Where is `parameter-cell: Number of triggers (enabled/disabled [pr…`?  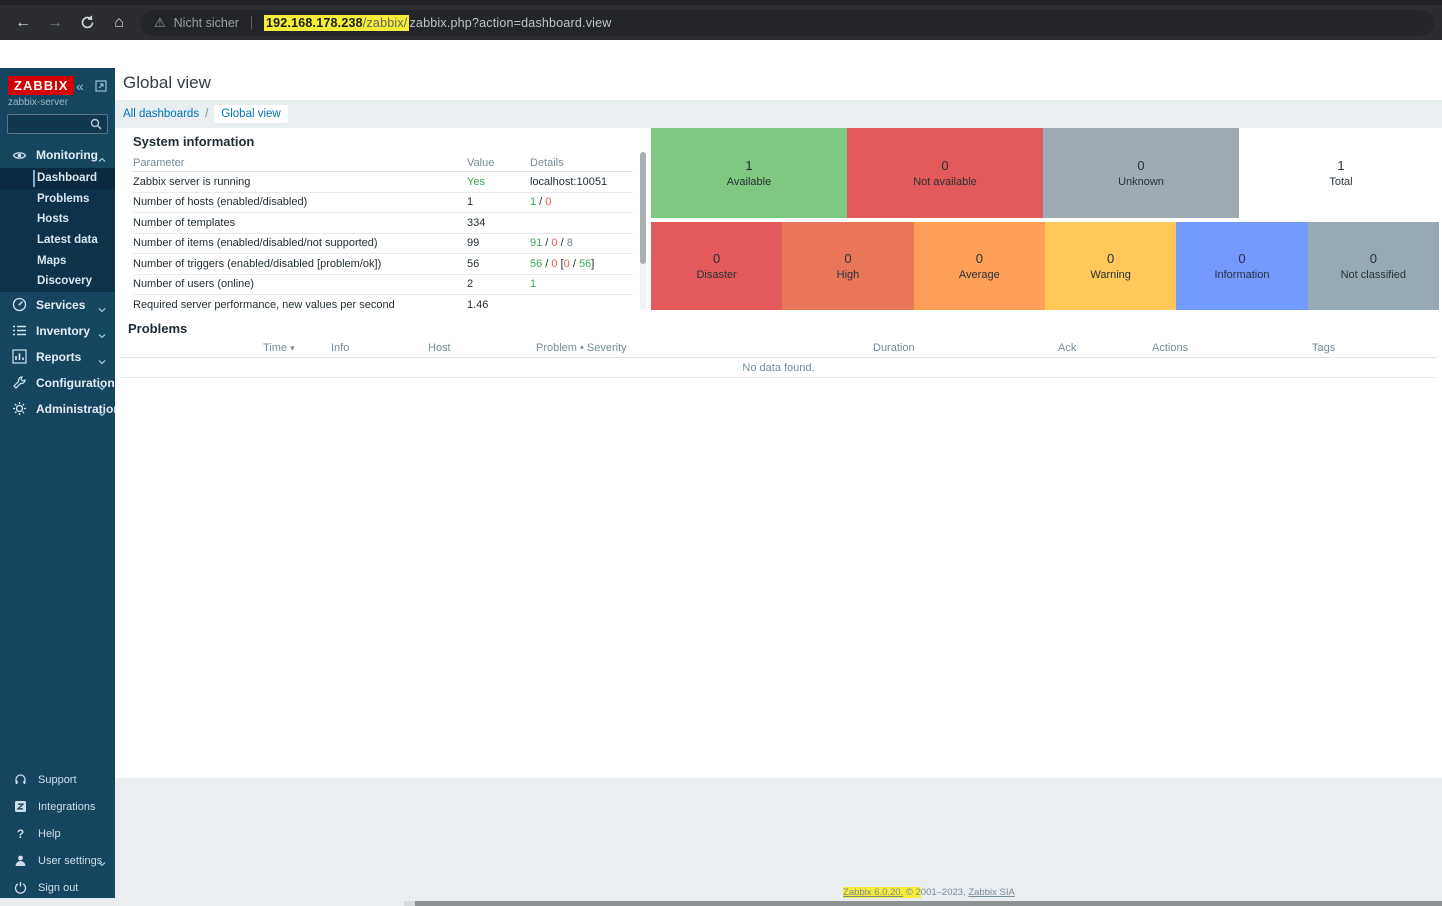
parameter-cell: Number of triggers (enabled/disabled [pr… is located at coordinates (257, 263).